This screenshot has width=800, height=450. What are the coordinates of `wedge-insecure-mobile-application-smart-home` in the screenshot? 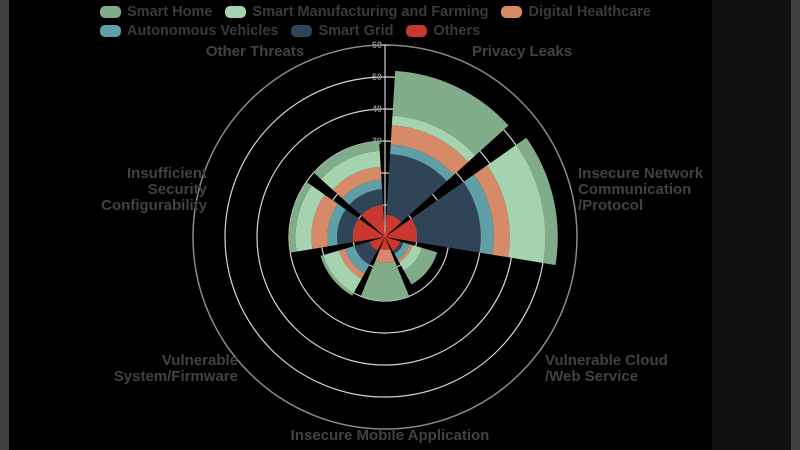 It's located at (385, 281).